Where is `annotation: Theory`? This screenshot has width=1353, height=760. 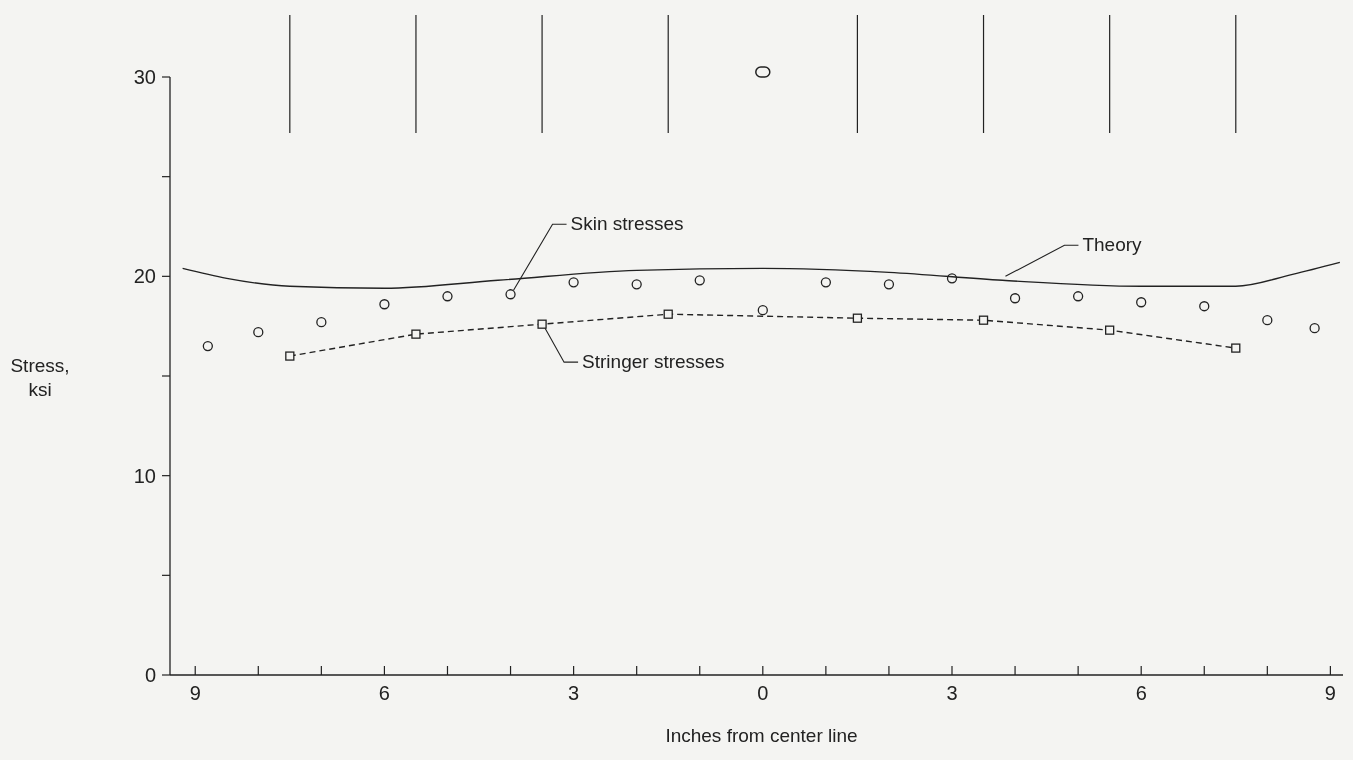
annotation: Theory is located at coordinates (1112, 245).